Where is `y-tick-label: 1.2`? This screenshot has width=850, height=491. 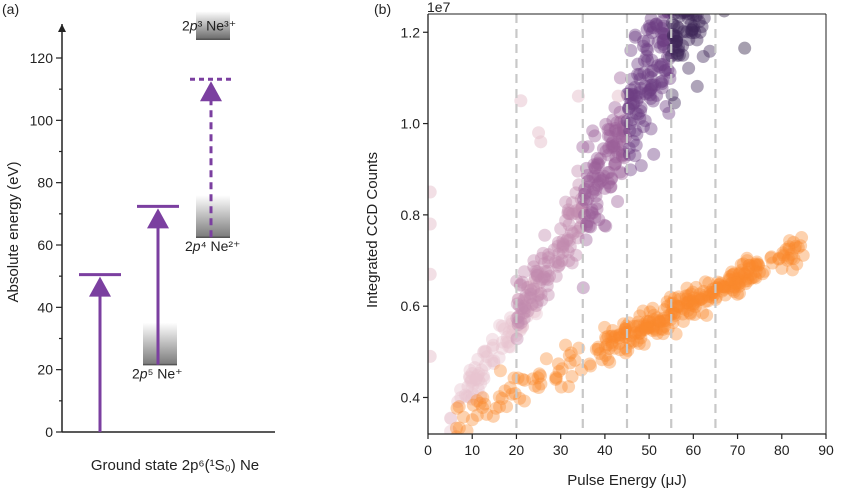
y-tick-label: 1.2 is located at coordinates (411, 32).